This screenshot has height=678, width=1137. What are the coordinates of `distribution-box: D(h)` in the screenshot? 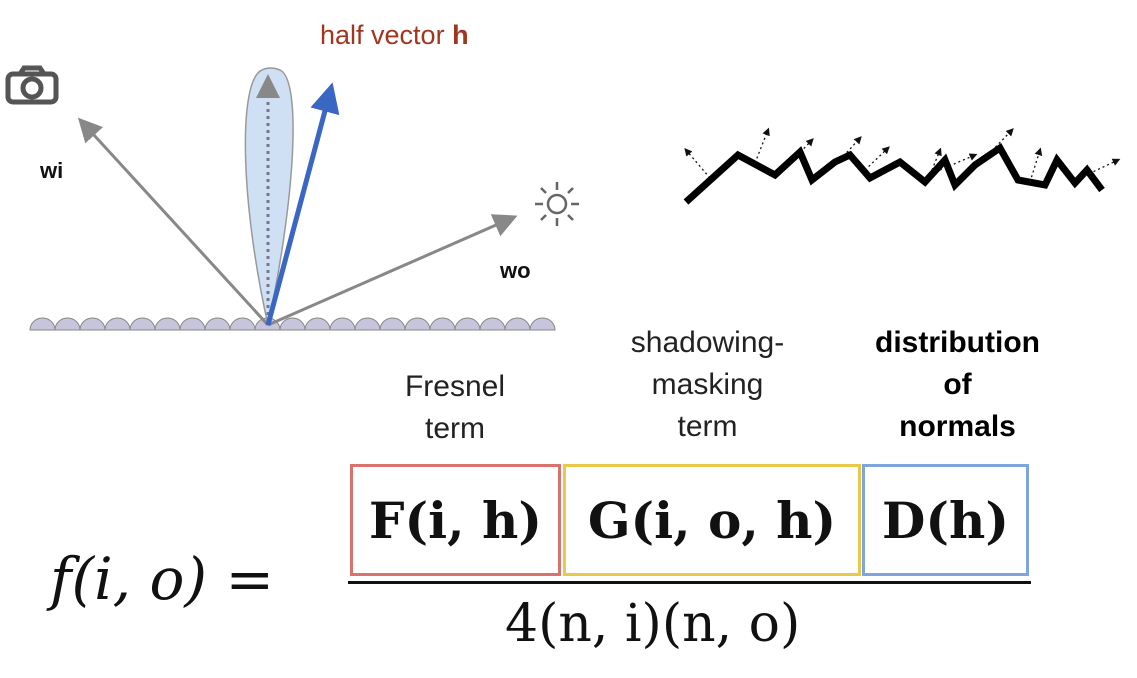 It's located at (945, 520).